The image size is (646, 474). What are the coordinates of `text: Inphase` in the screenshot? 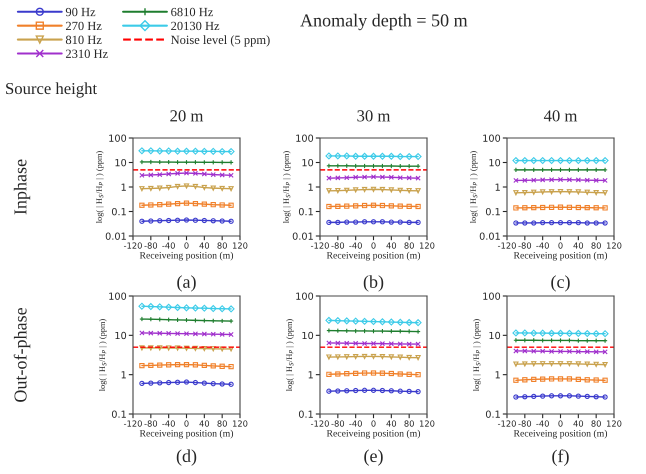 It's located at (22, 187).